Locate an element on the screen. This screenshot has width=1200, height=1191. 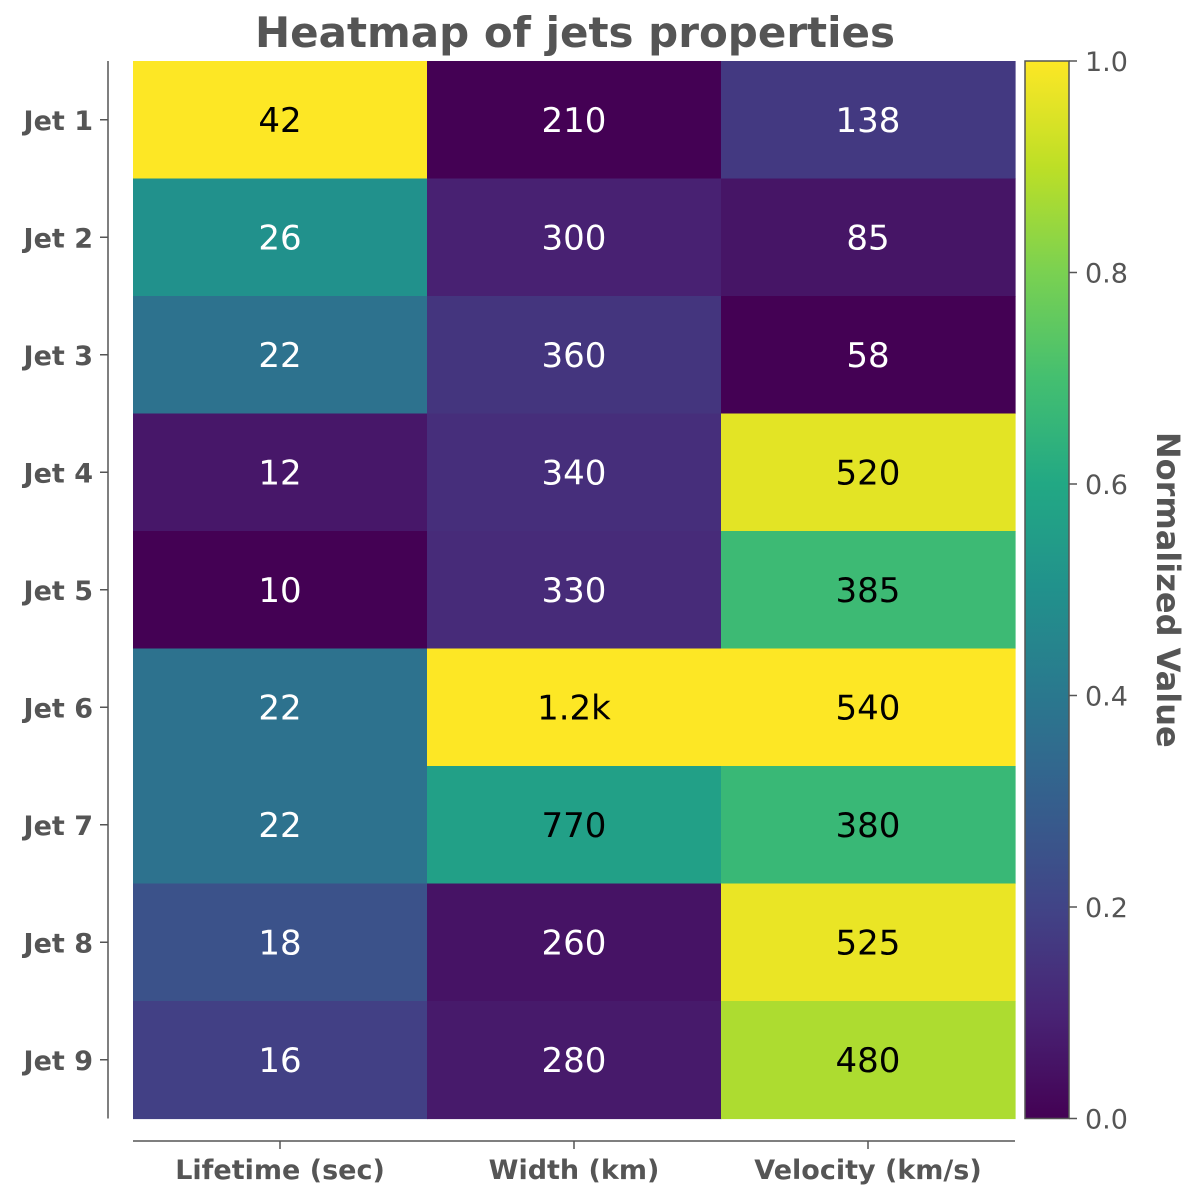
cell-value-label: 330 is located at coordinates (574, 591).